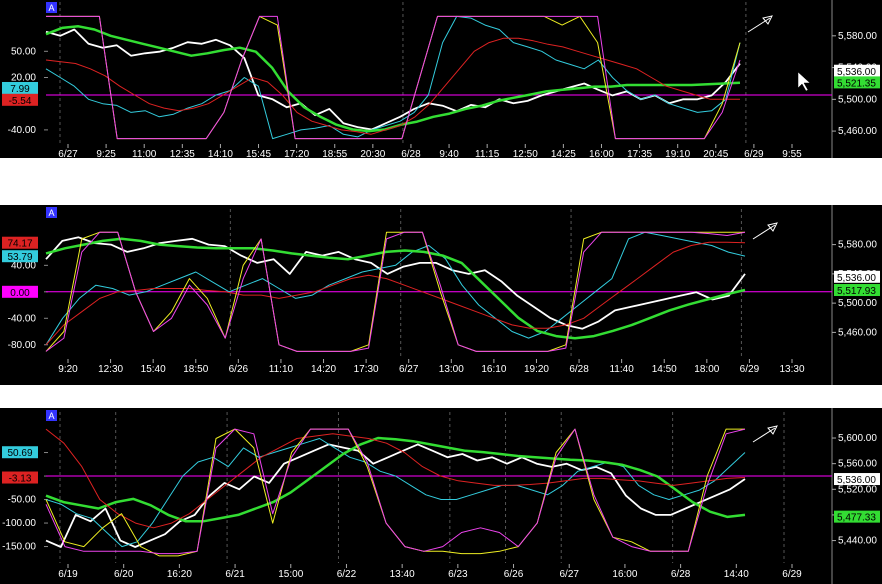  What do you see at coordinates (153, 369) in the screenshot?
I see `x-tick-label: 15:40` at bounding box center [153, 369].